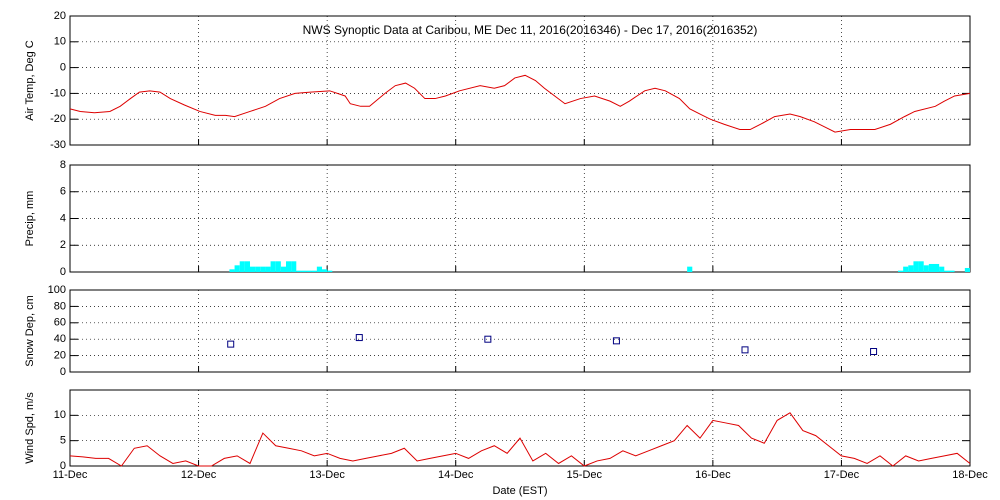 This screenshot has height=500, width=1000. Describe the element at coordinates (30, 80) in the screenshot. I see `y-axis-label: Air Temp, Deg C` at that location.